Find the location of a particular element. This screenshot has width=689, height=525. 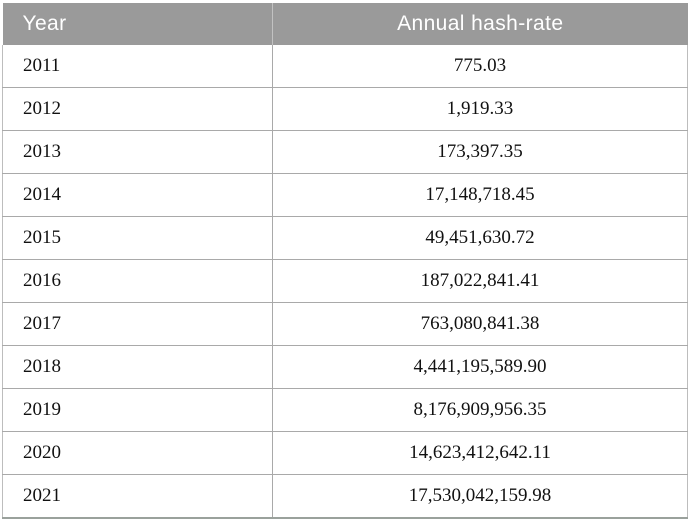

table-row: 2020 14,623,412,642.11 is located at coordinates (345, 453).